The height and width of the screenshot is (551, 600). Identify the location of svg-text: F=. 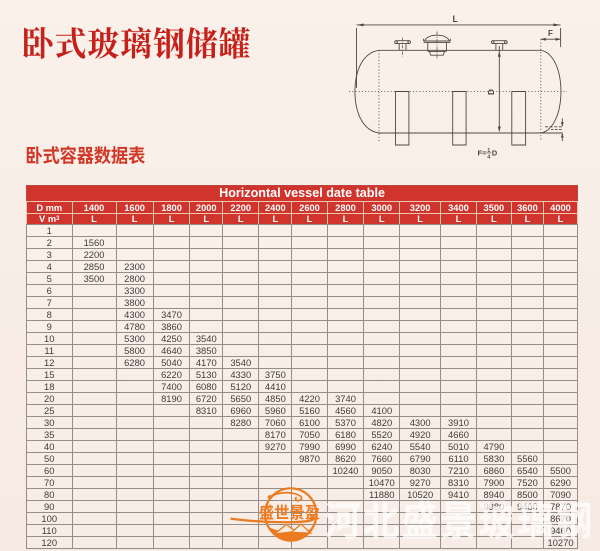
(483, 152).